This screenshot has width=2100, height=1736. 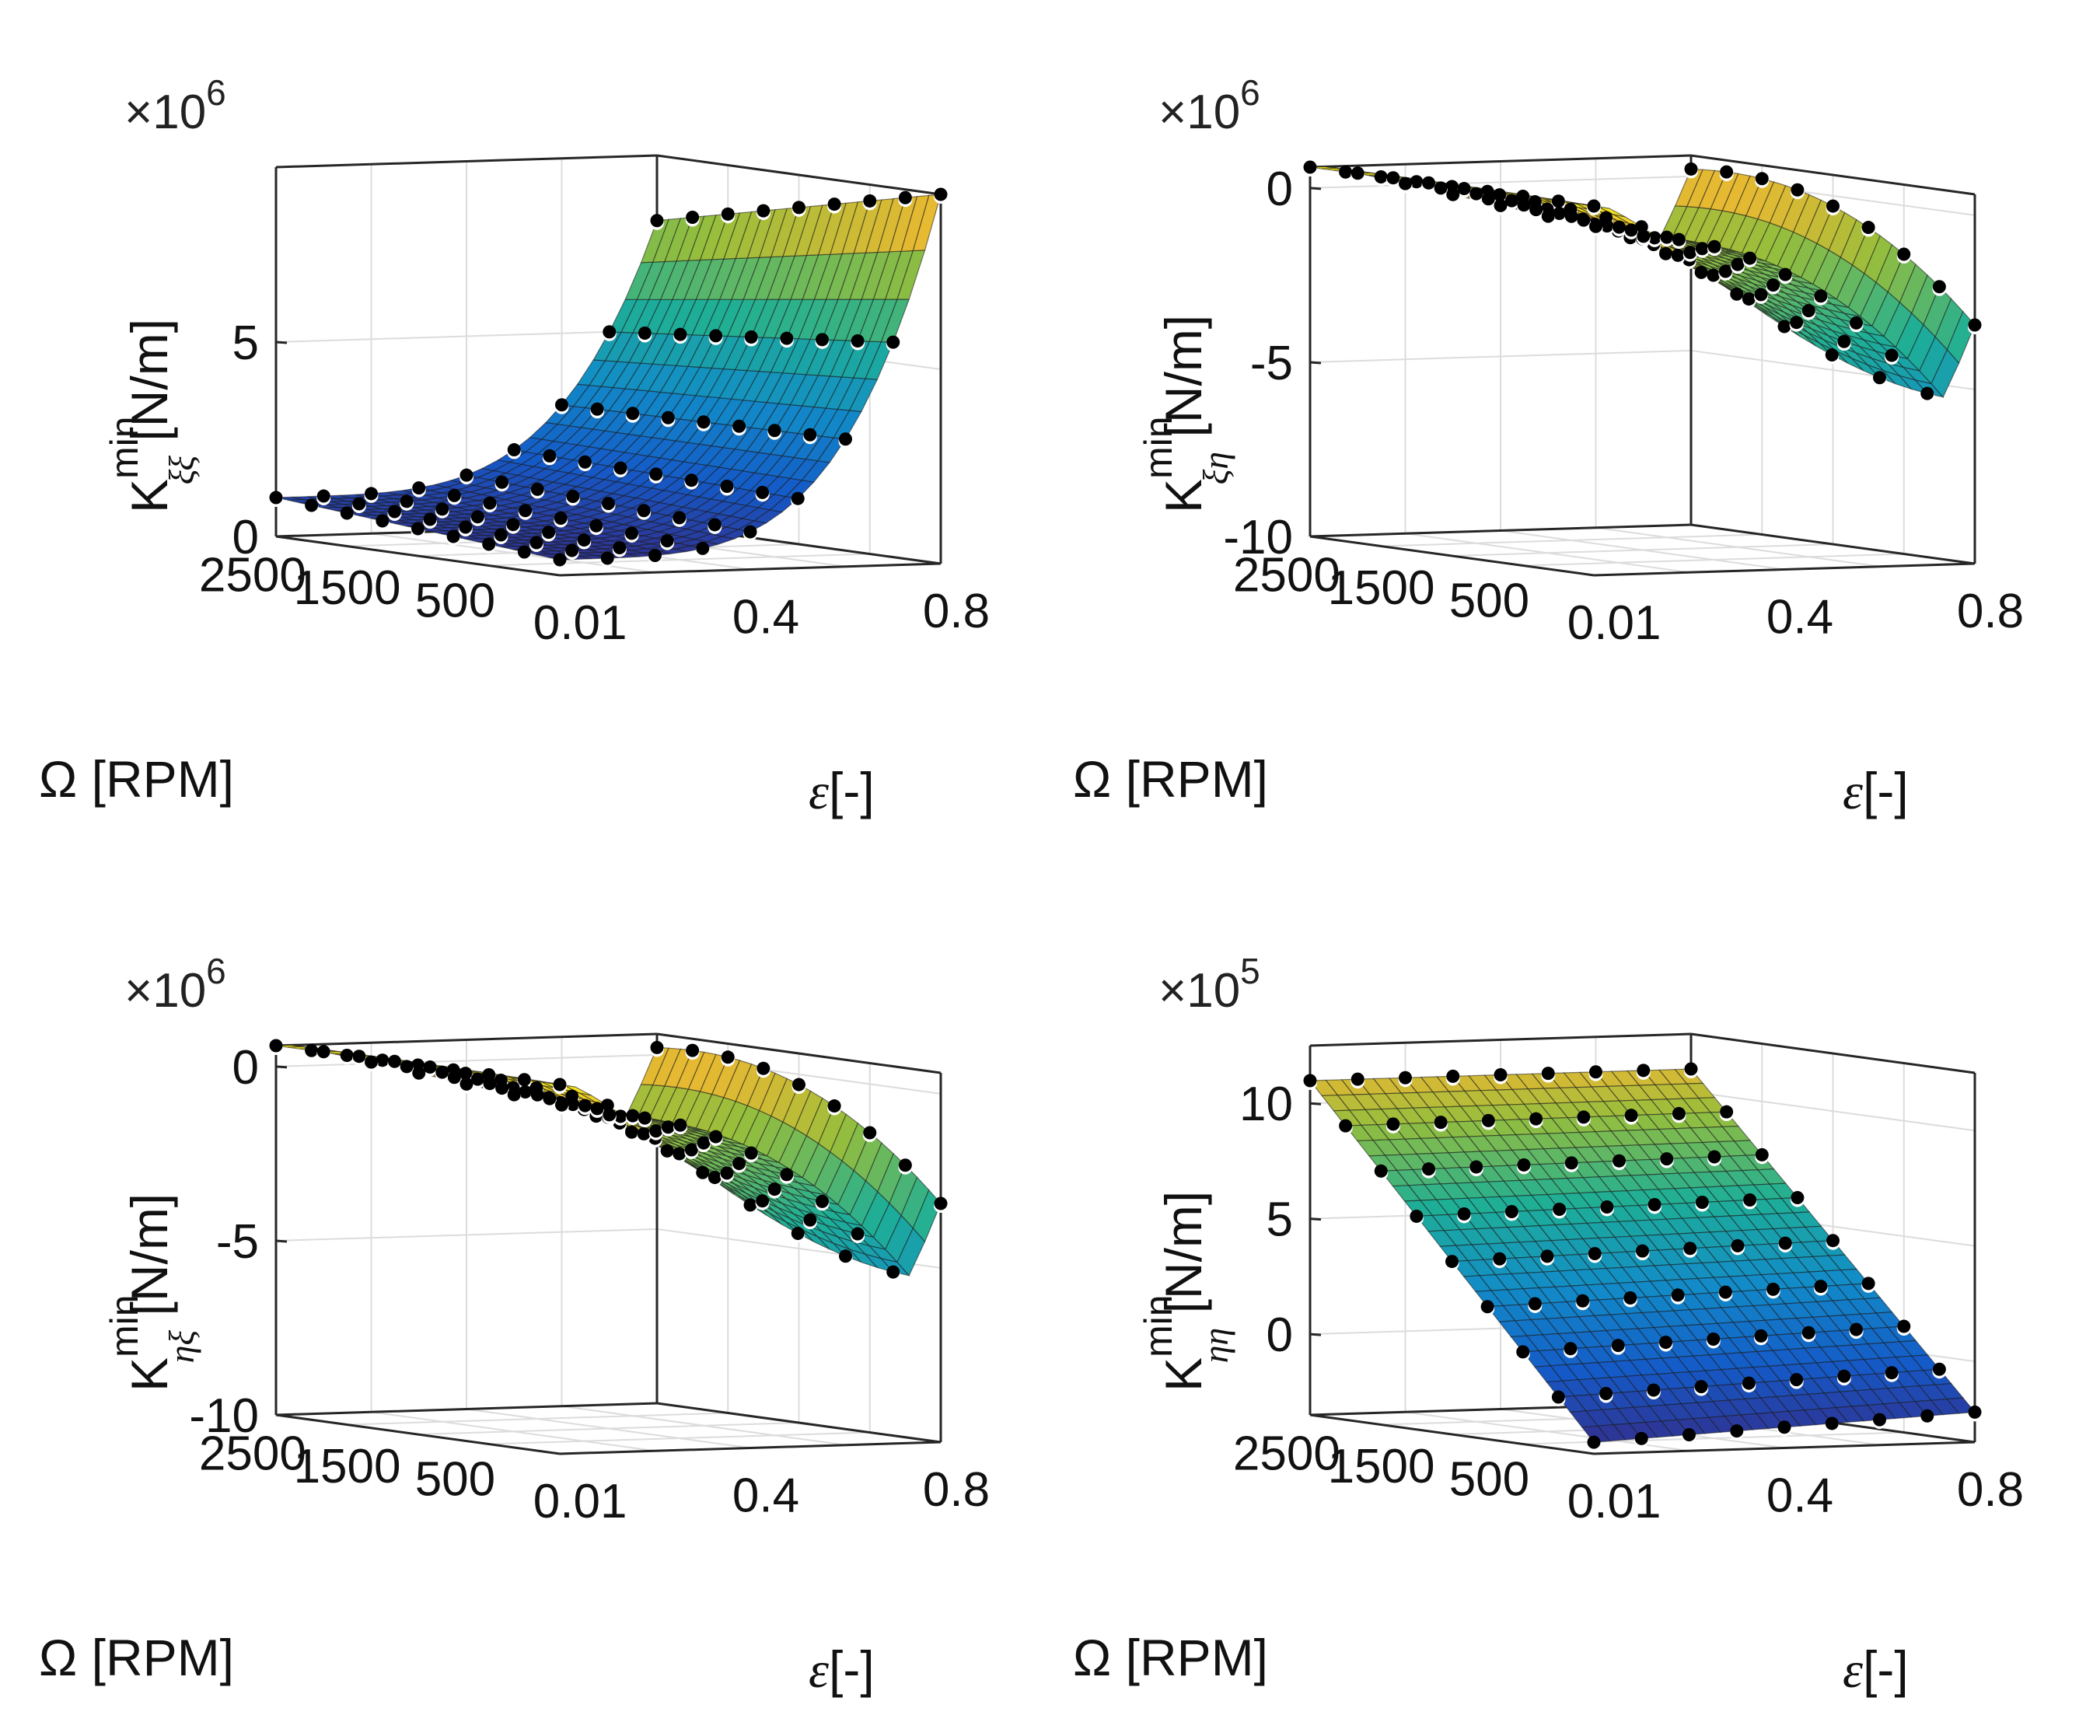 I want to click on z-tick-label: 0, so click(x=245, y=537).